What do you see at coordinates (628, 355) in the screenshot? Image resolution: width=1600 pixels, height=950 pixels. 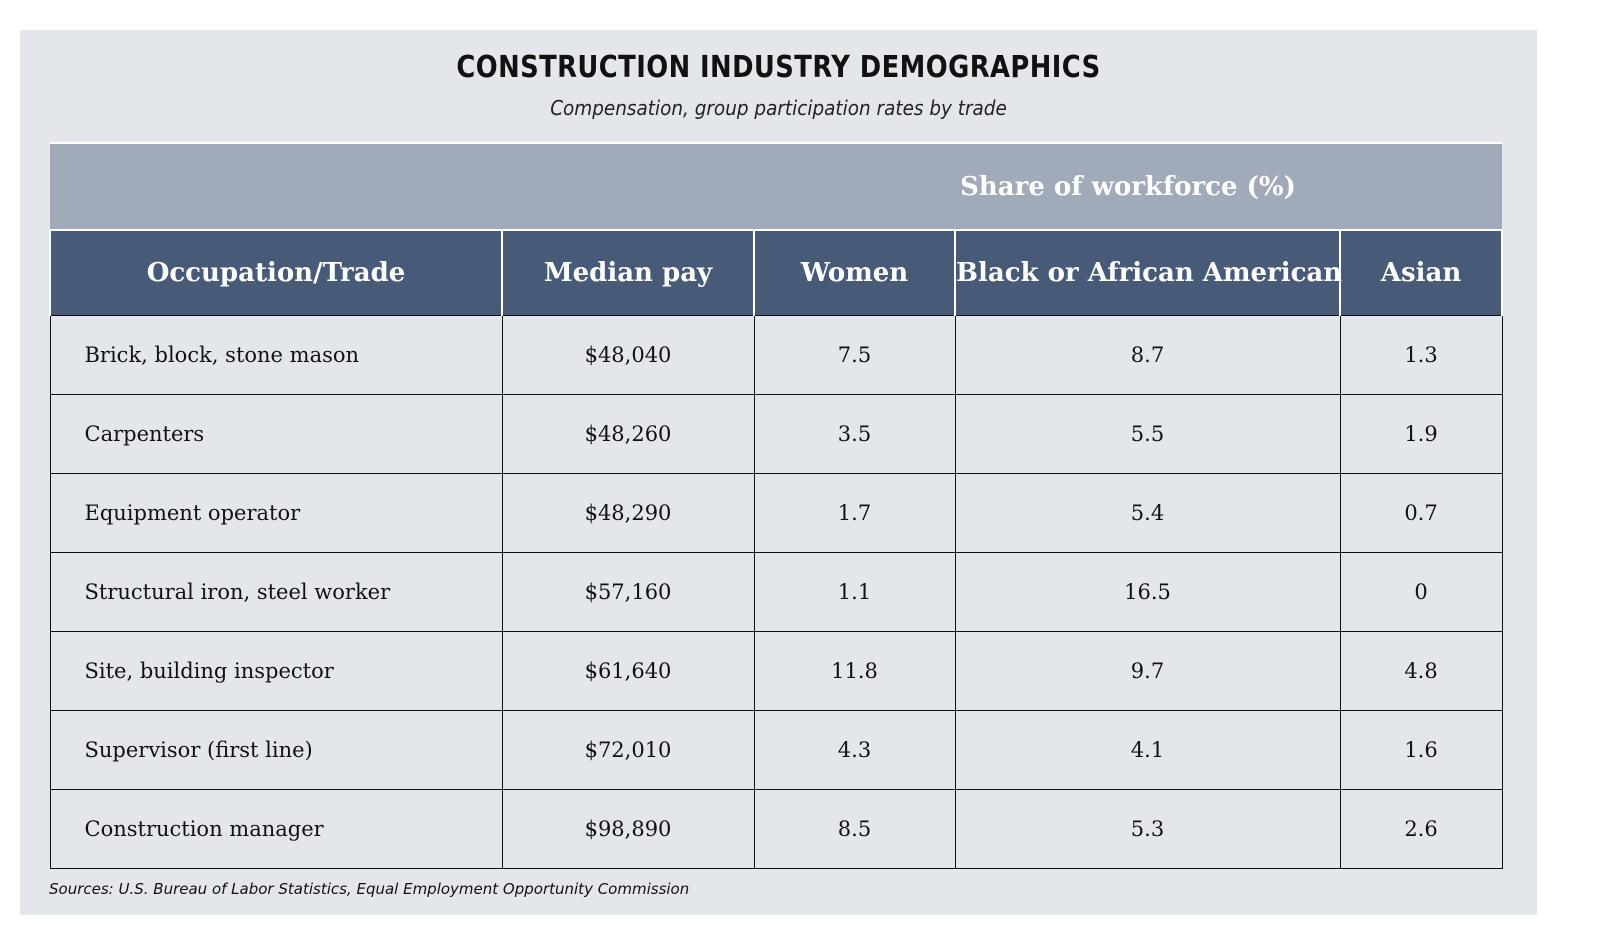 I see `cell-median-pay: $48,040` at bounding box center [628, 355].